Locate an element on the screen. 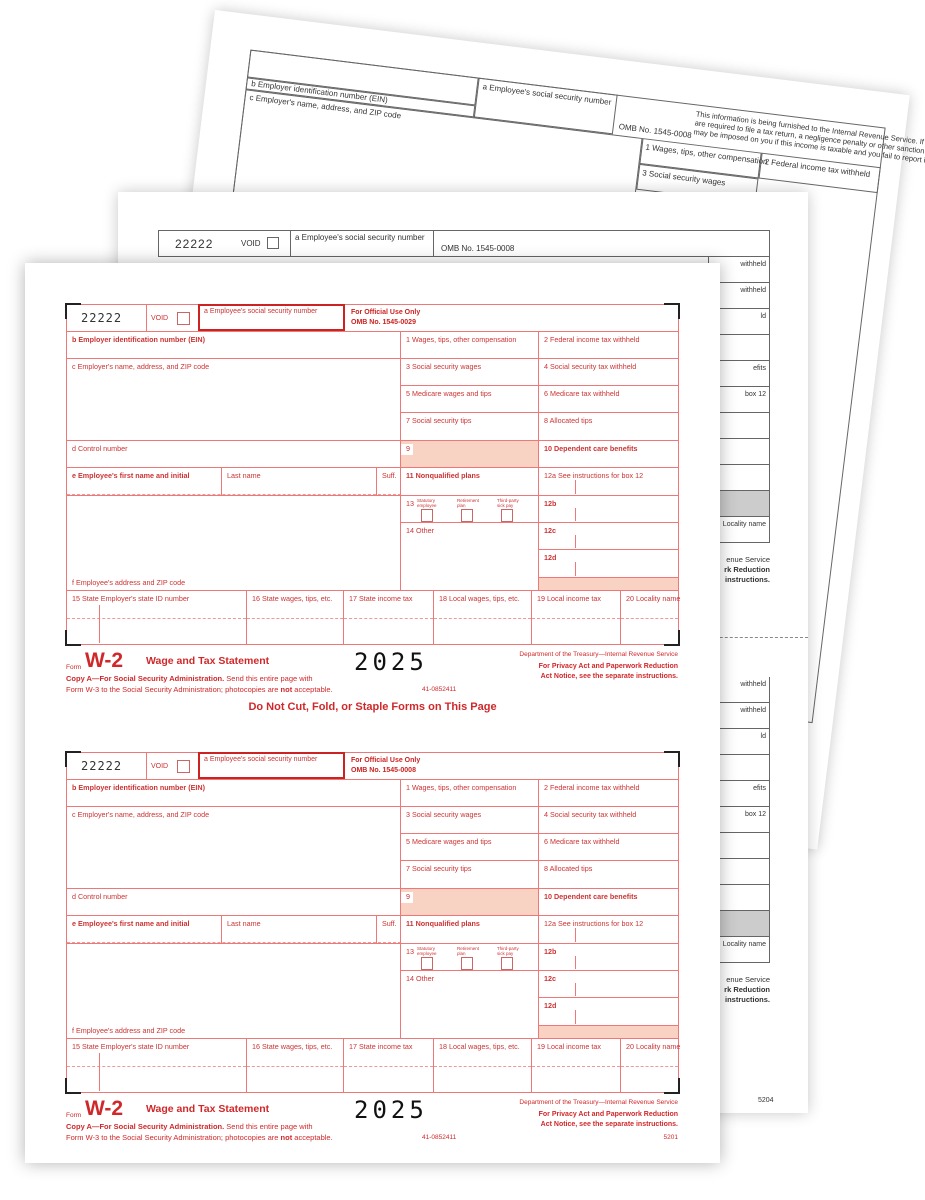  box-label: 13 is located at coordinates (410, 951).